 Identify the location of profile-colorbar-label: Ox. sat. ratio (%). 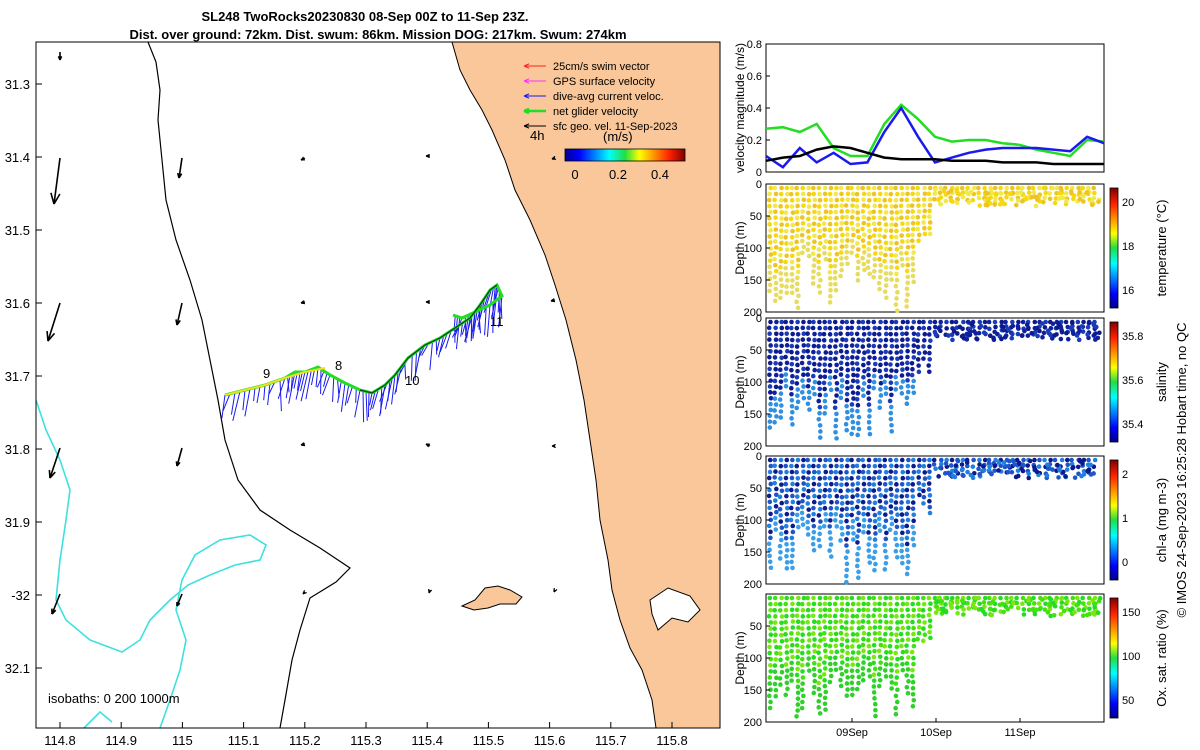
(1161, 658).